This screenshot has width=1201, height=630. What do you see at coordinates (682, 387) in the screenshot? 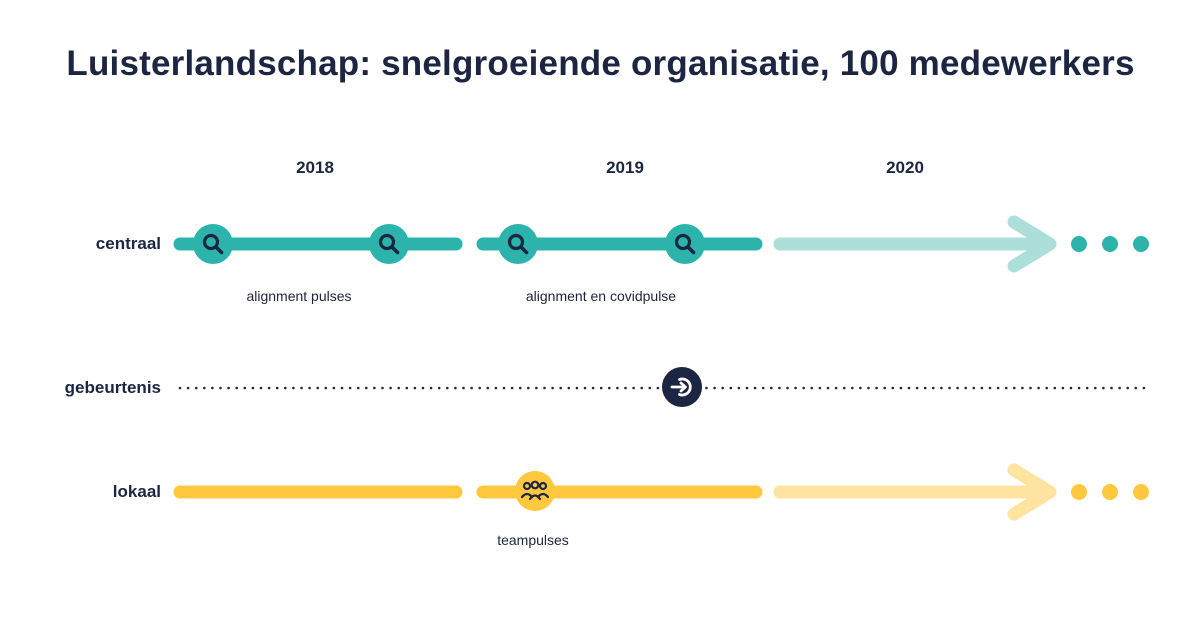
I see `login-arrow-icon` at bounding box center [682, 387].